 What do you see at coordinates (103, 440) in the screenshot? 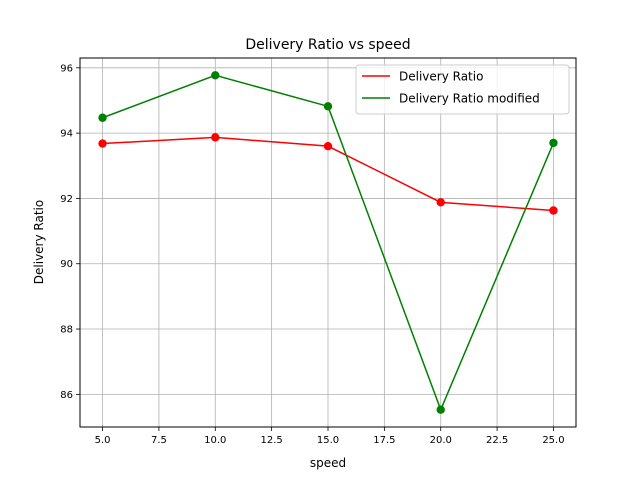
I see `x-tick-label: 5.0` at bounding box center [103, 440].